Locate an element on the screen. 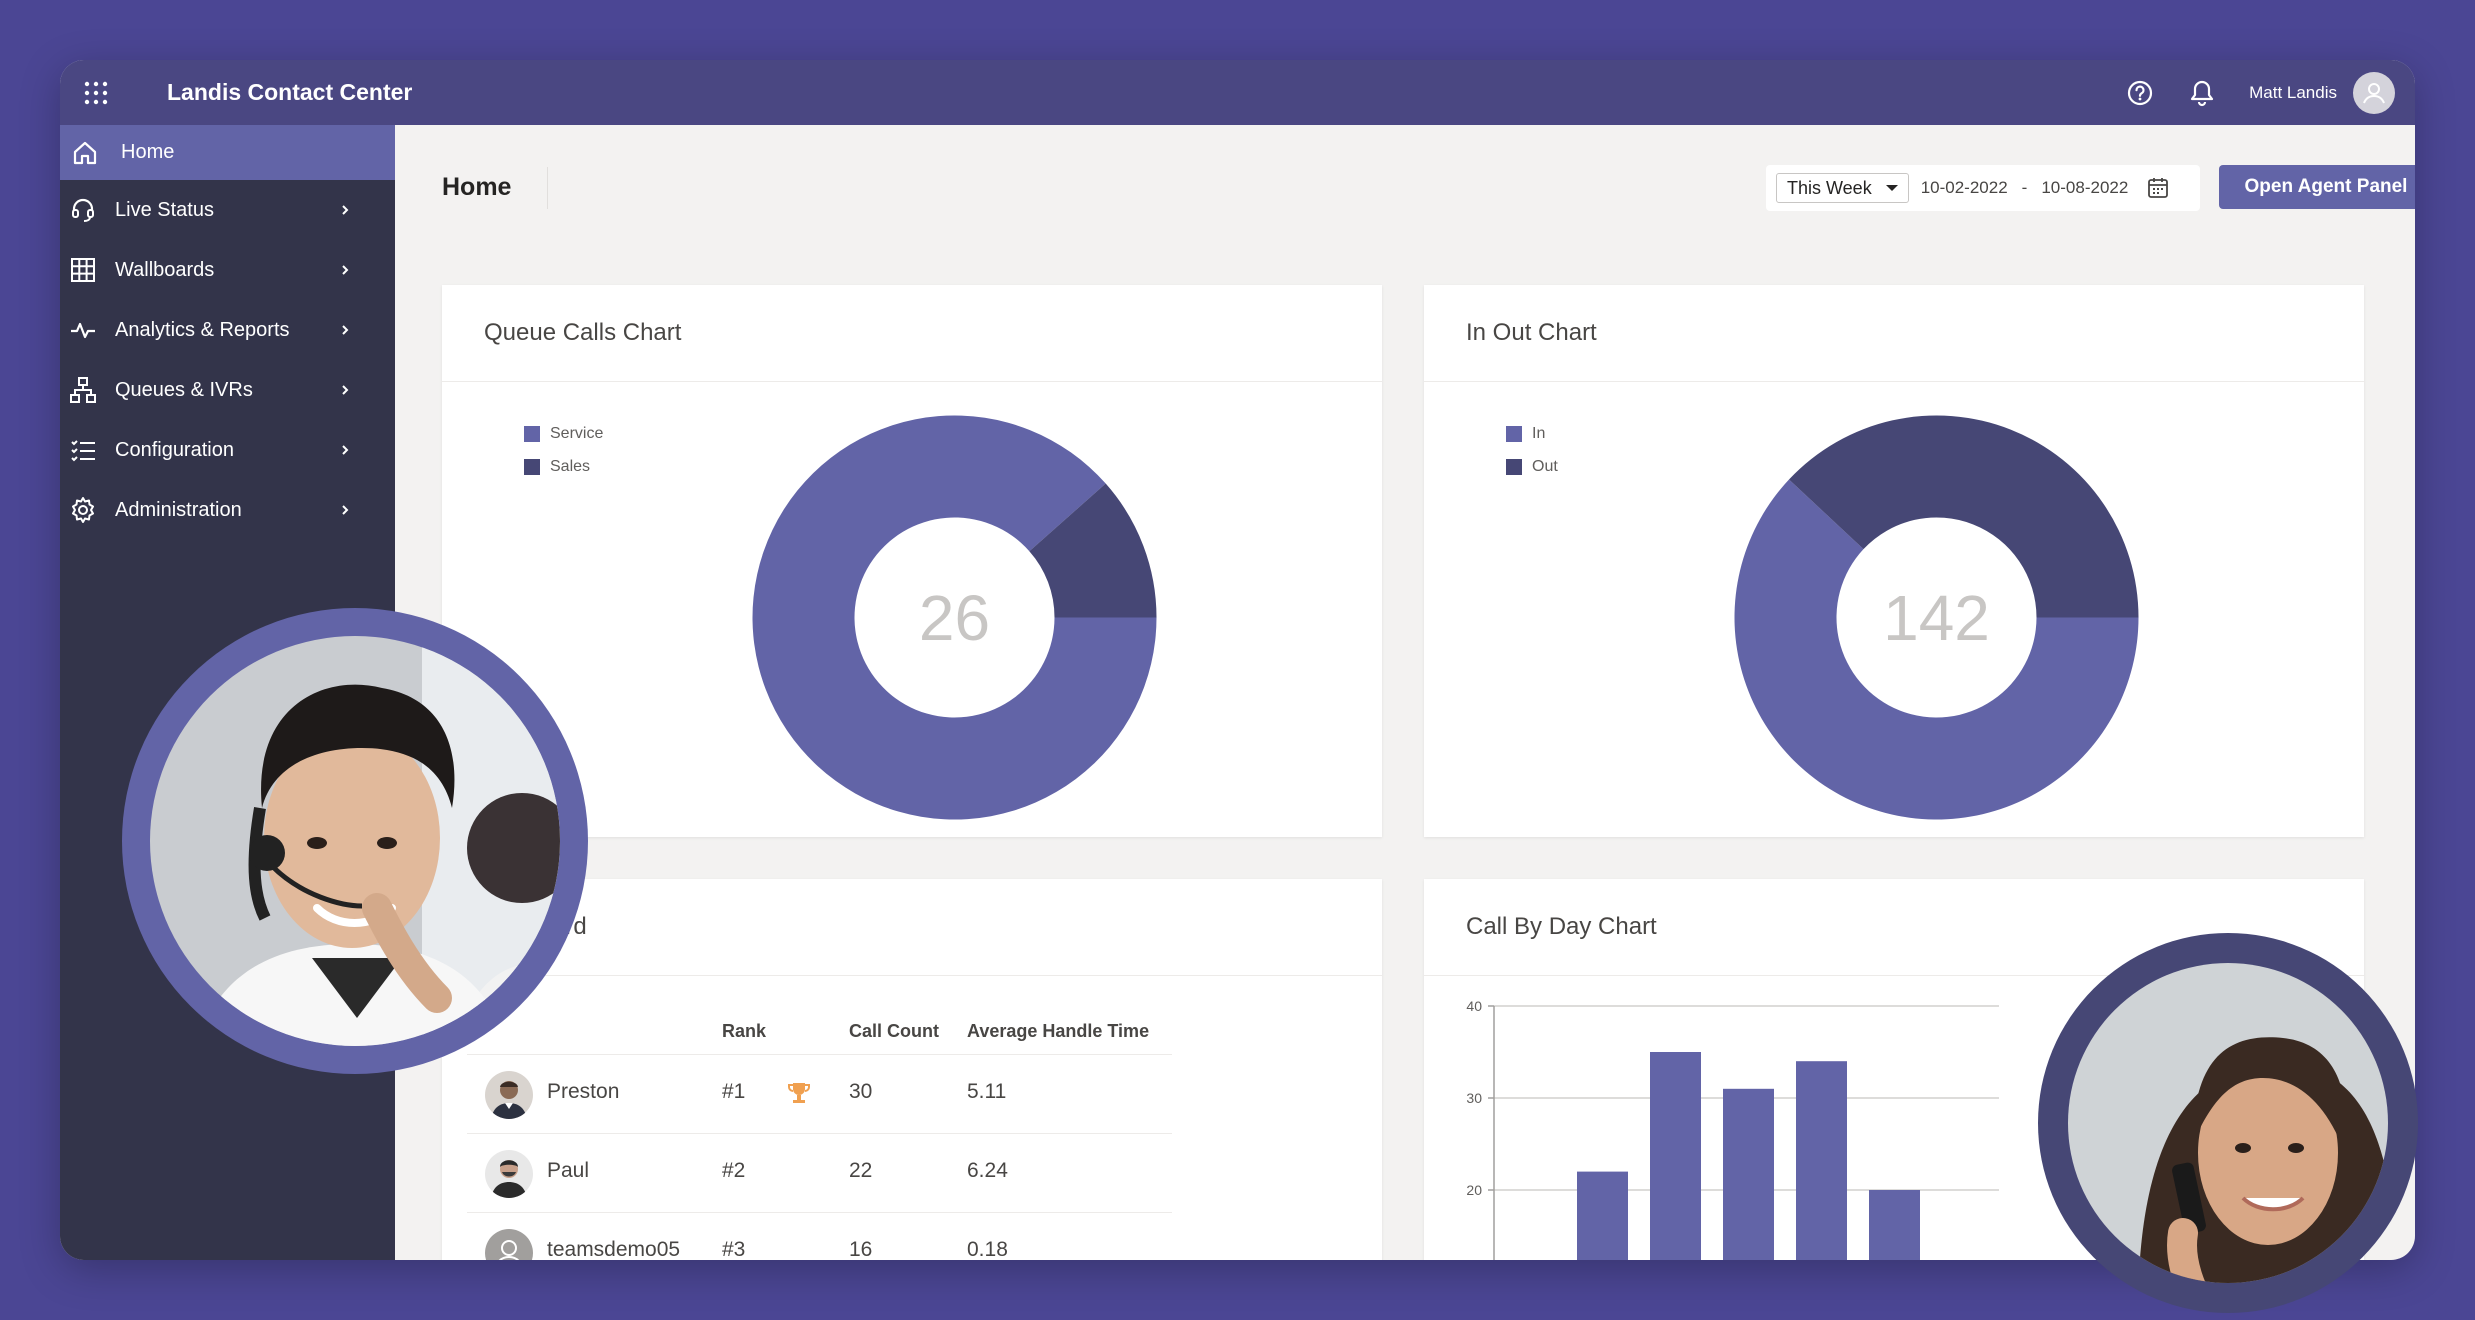 This screenshot has width=2475, height=1320. sidebar-item-label: Live Status is located at coordinates (164, 209).